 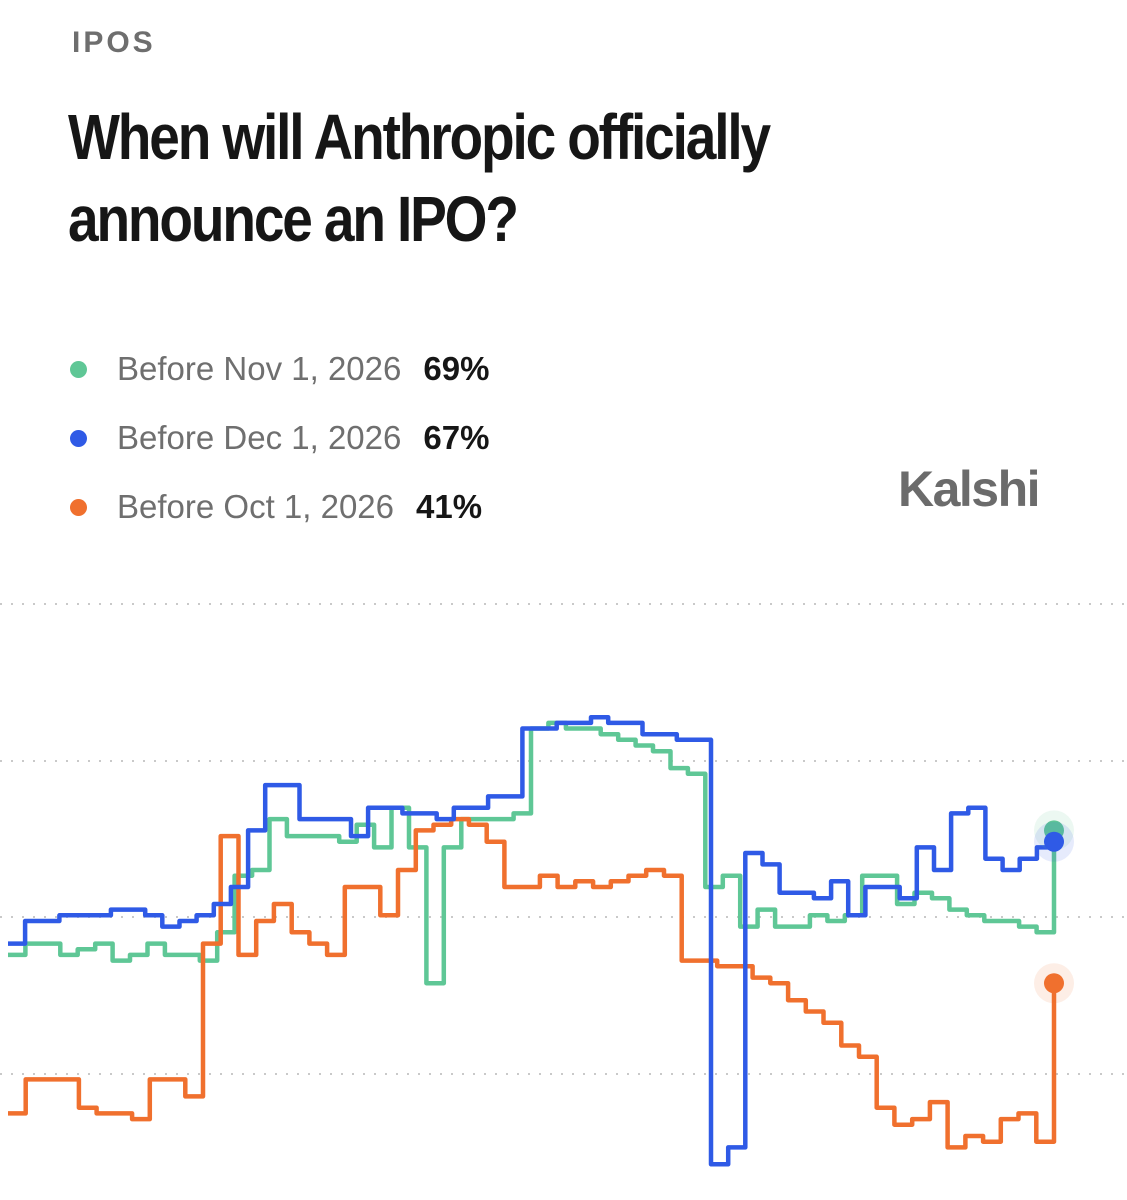 I want to click on legend-label: Before Dec 1, 2026, so click(x=259, y=437).